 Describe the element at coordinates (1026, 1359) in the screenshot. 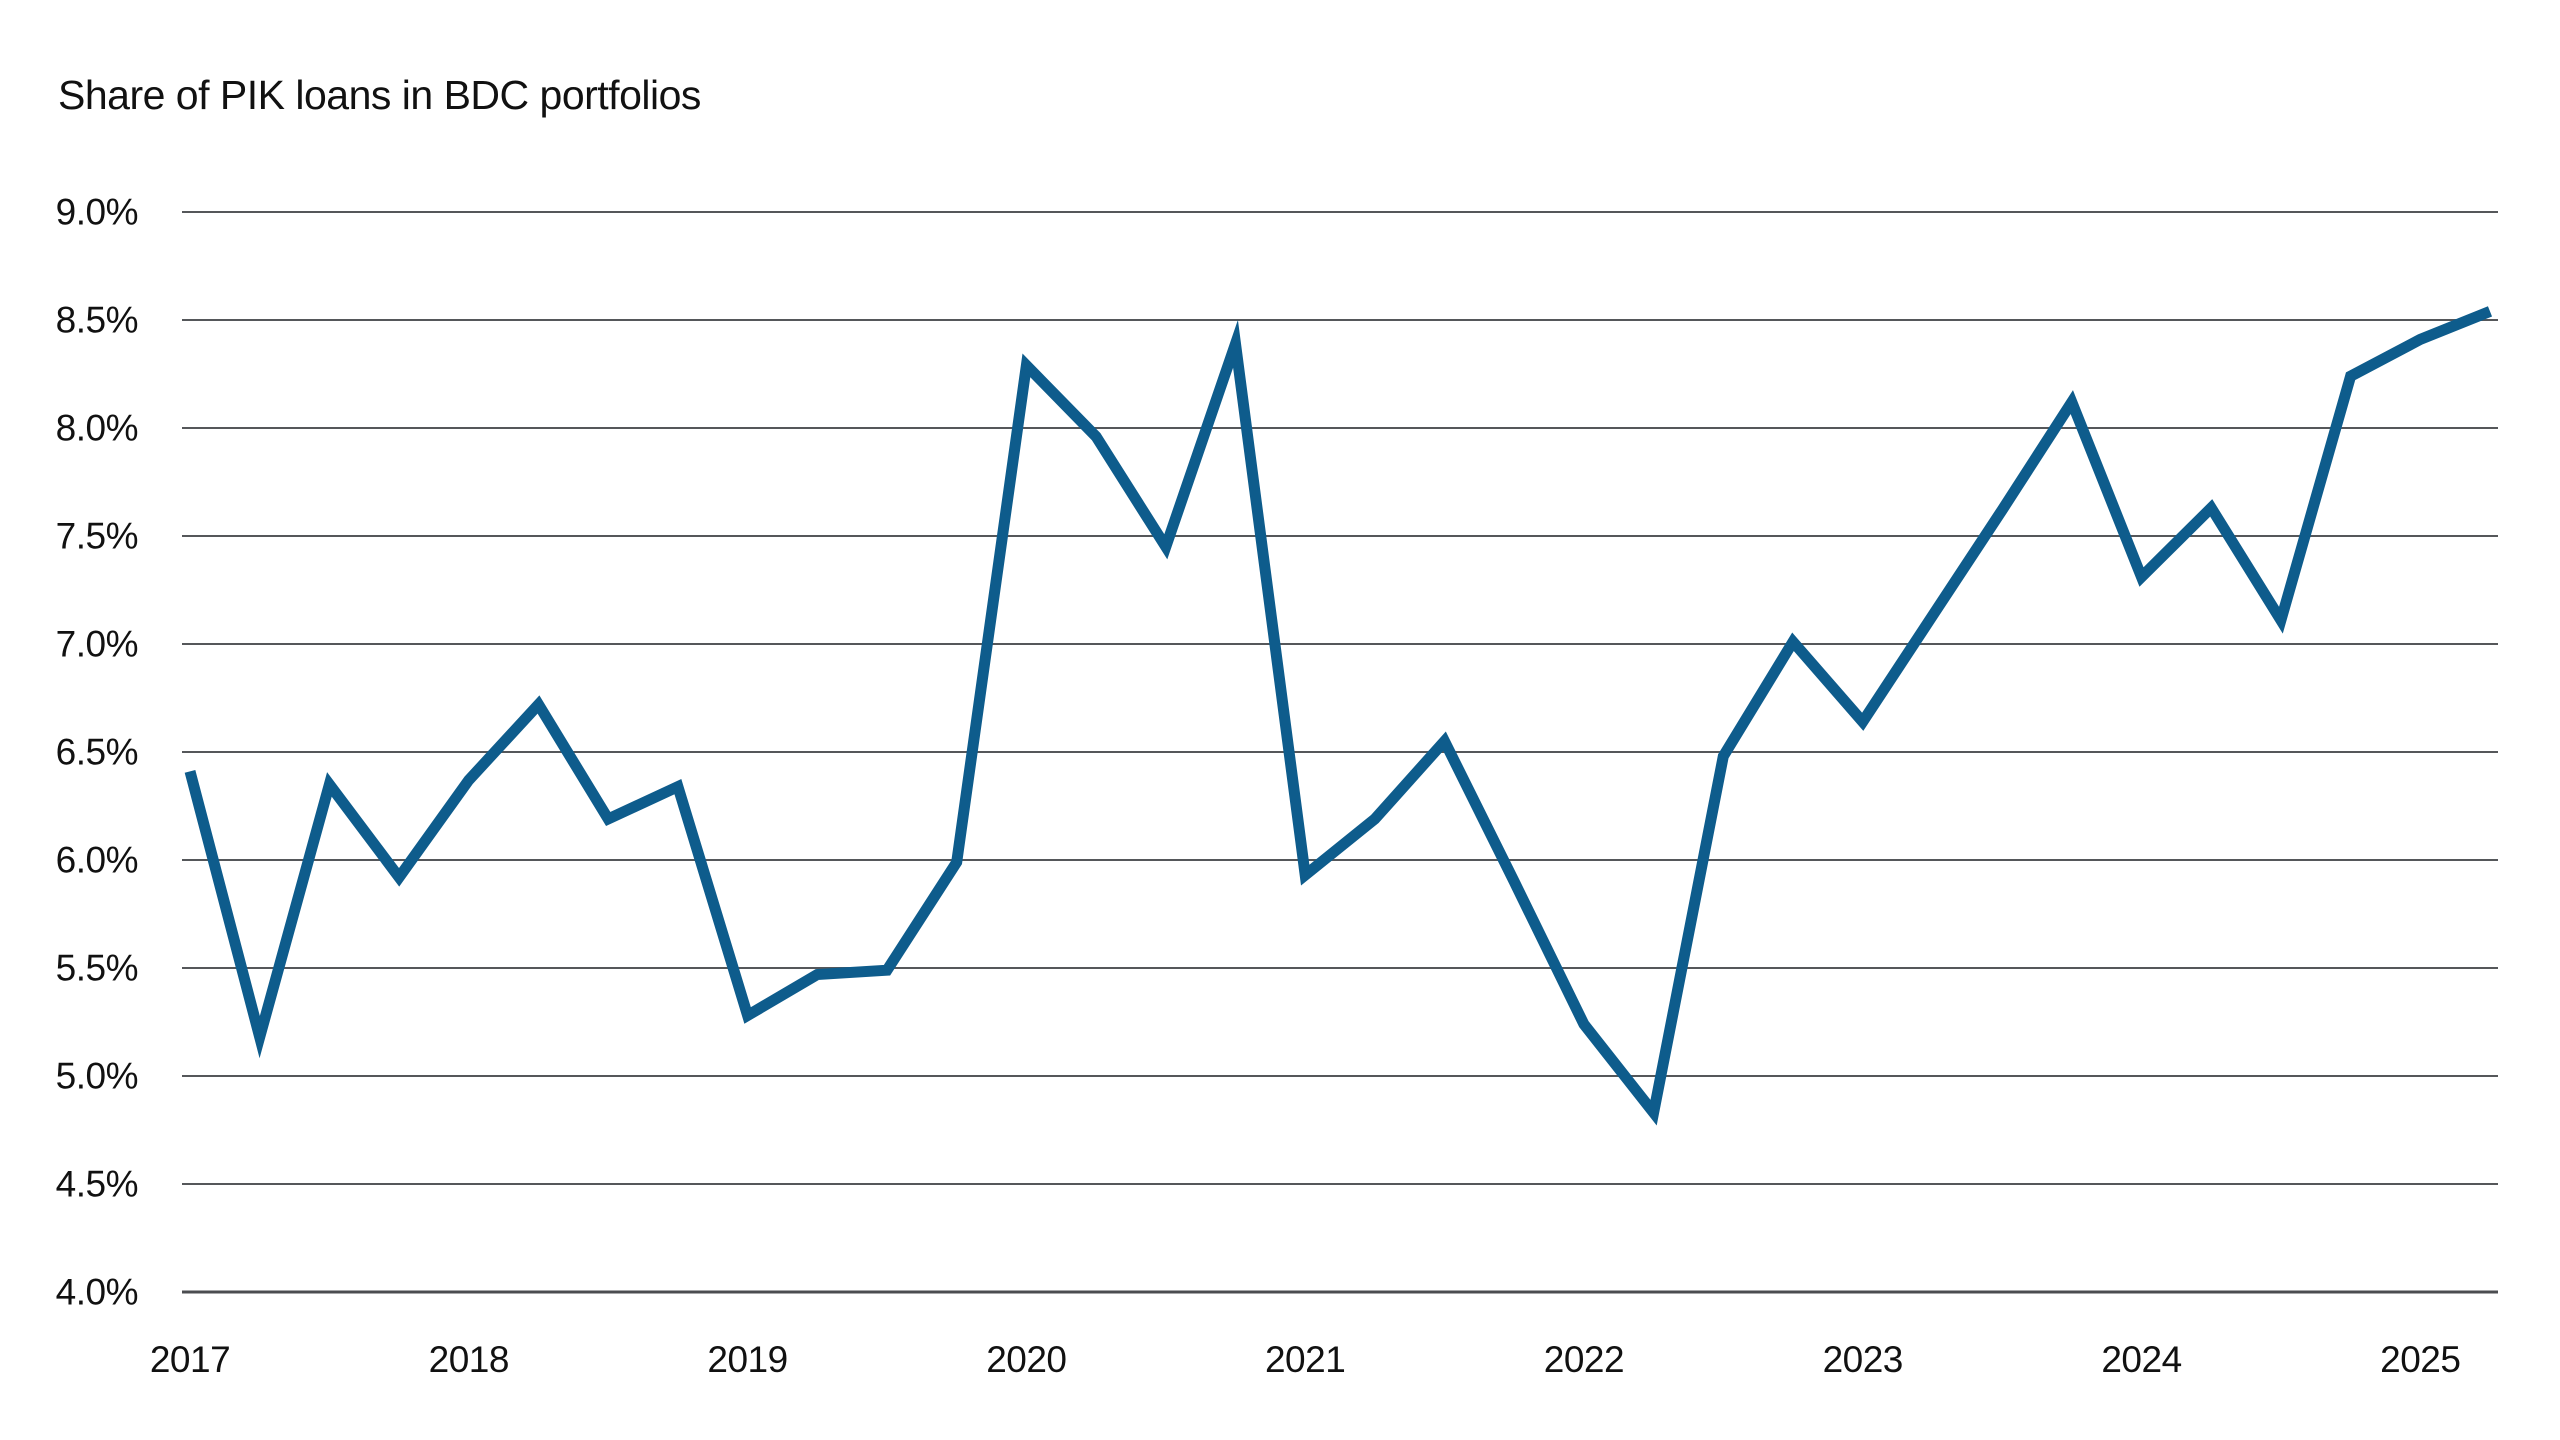

I see `x-tick-label: 2020` at that location.